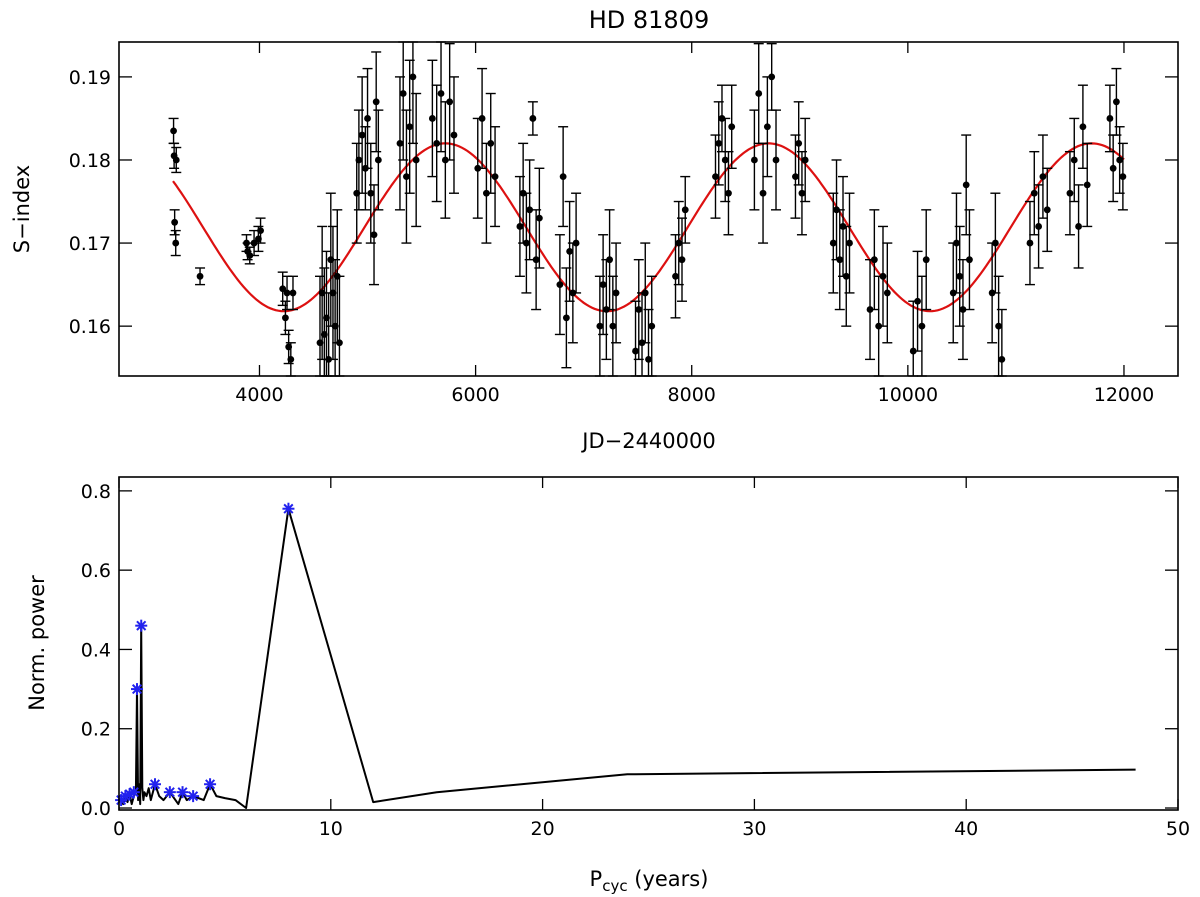  I want to click on bottom-x-tick-label: 30, so click(754, 829).